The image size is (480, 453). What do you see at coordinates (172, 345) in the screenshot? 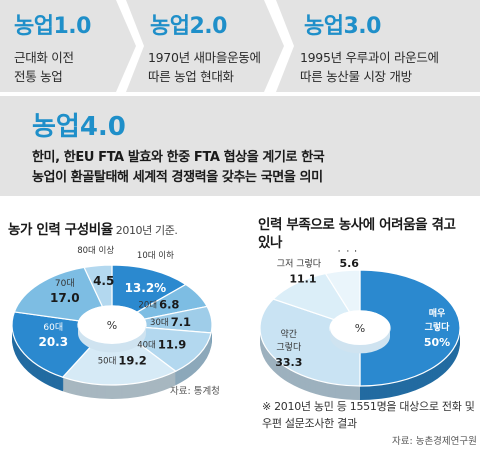
I see `chart1-value-label-3: 11.9` at bounding box center [172, 345].